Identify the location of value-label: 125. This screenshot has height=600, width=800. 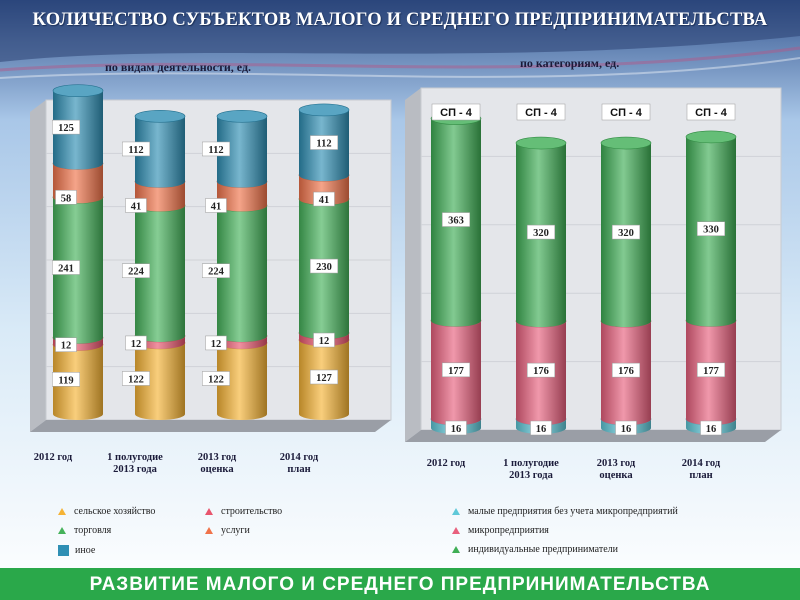
(66, 127).